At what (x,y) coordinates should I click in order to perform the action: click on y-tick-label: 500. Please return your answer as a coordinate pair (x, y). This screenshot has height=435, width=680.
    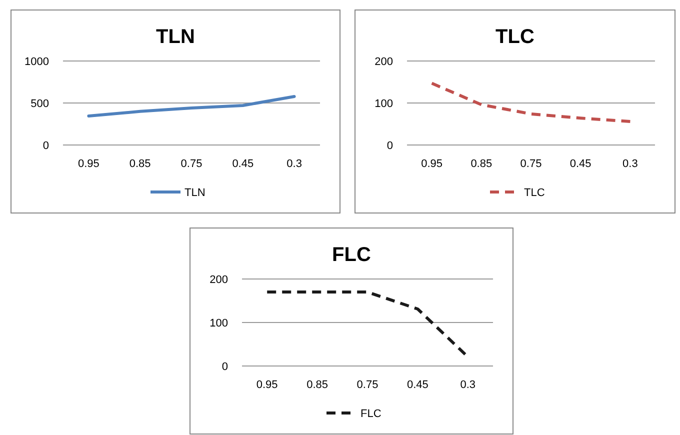
    Looking at the image, I should click on (39, 104).